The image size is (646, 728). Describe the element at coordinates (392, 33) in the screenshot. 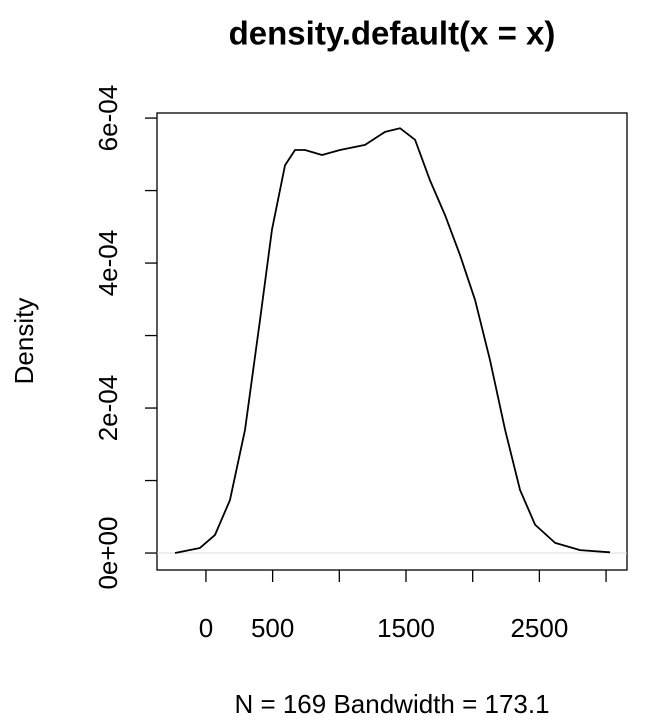

I see `chart-title: density.default(x = x)` at that location.